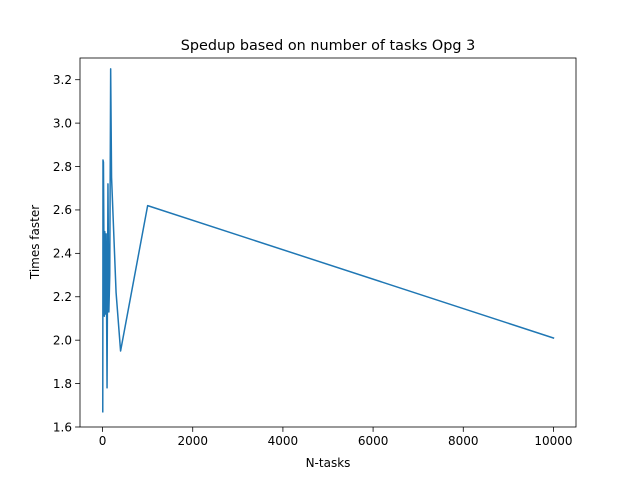 This screenshot has width=640, height=480. I want to click on x-tick-label: 4000, so click(283, 441).